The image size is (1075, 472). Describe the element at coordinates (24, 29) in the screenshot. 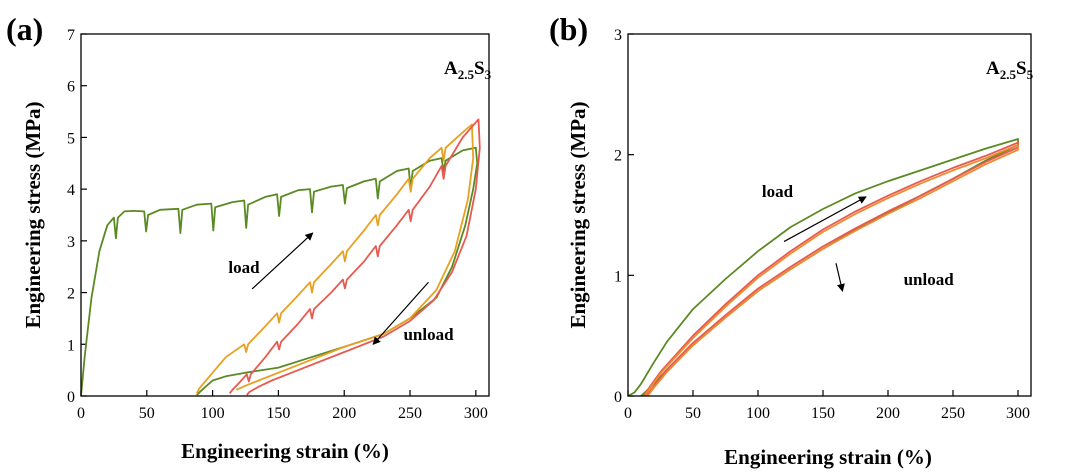

I see `panel-a-label: (a)` at that location.